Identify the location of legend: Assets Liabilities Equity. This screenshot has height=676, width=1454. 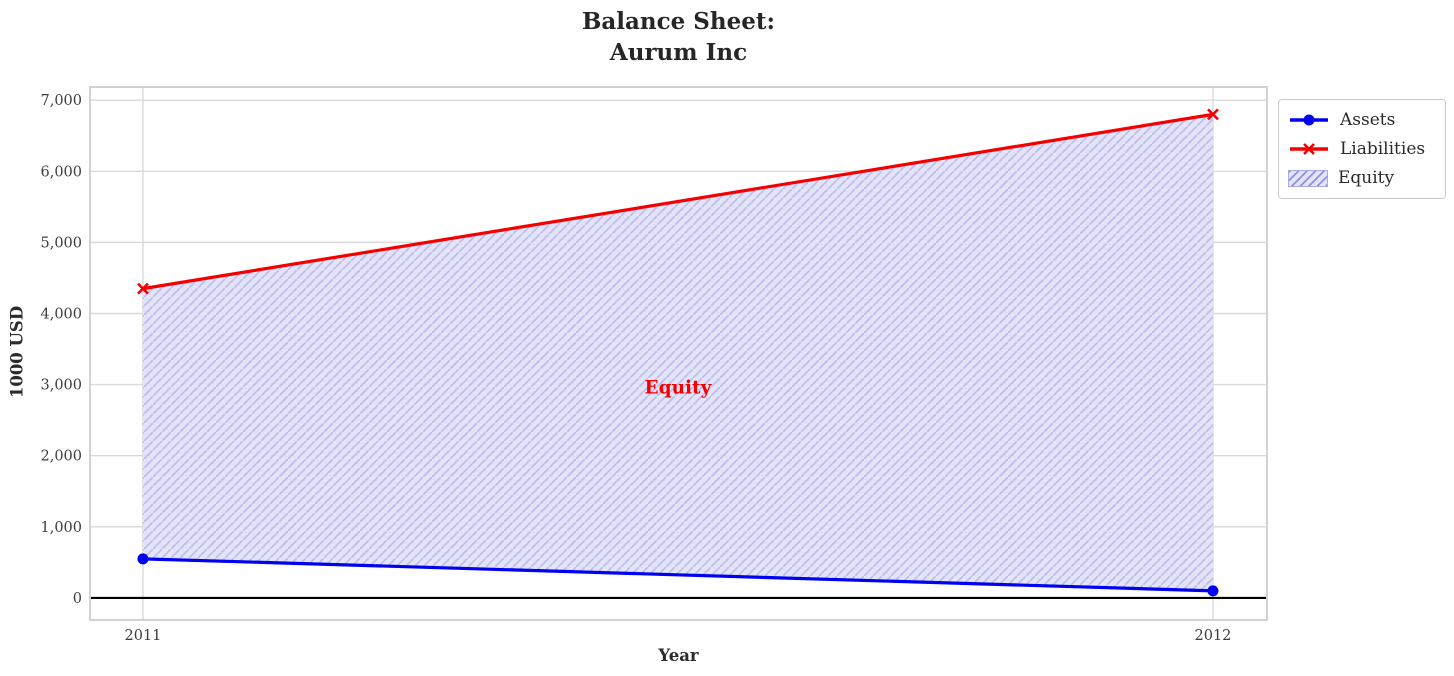
(1362, 149).